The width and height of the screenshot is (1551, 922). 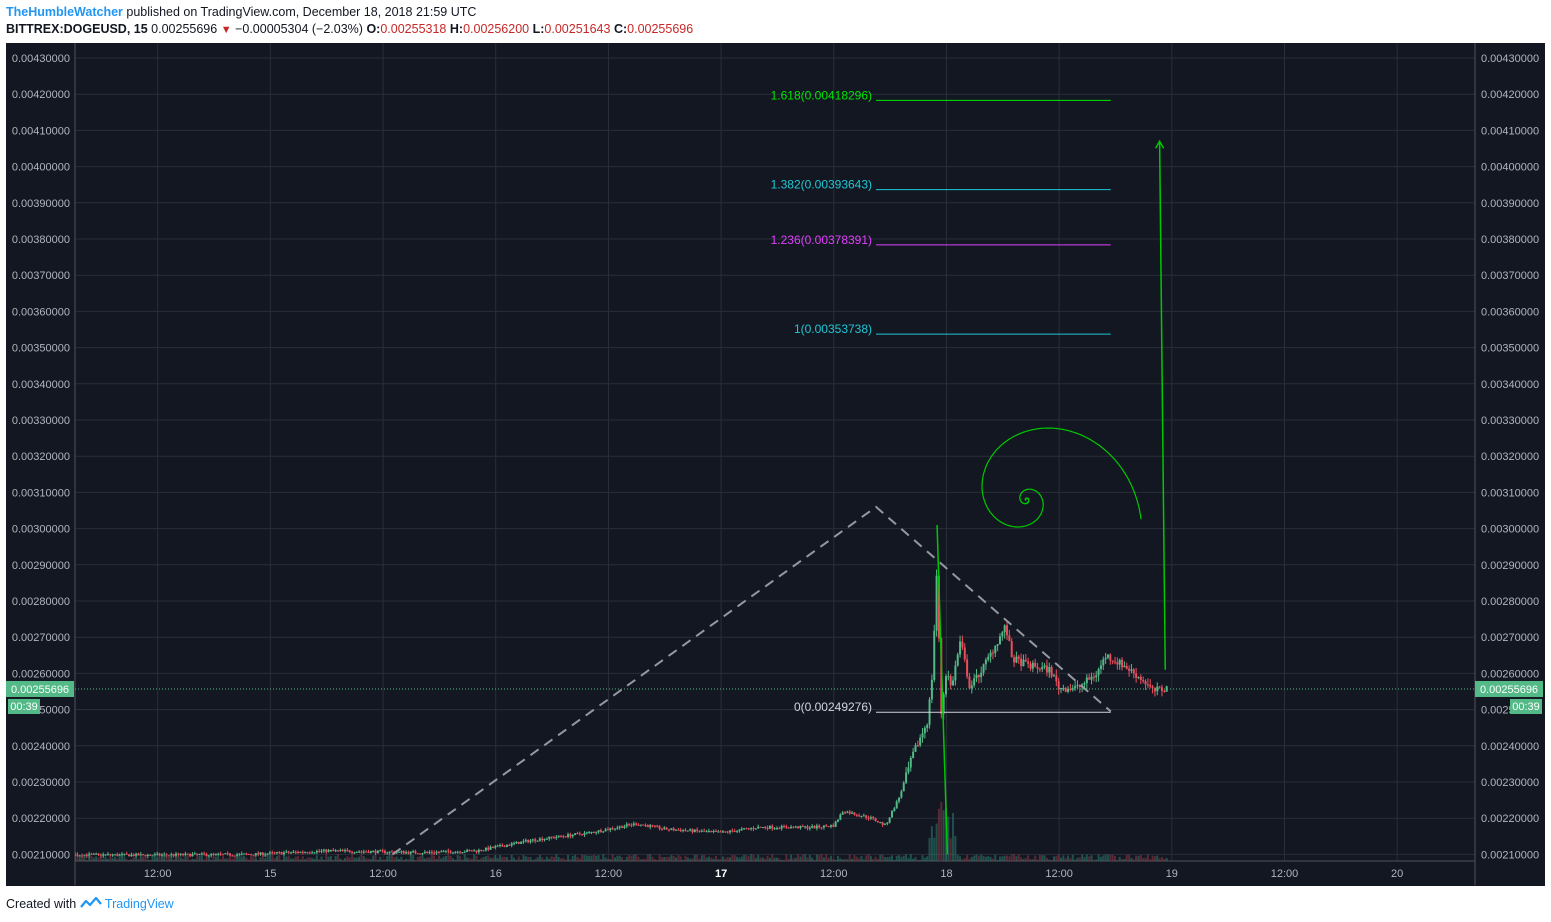 I want to click on y-tick-label-right: 0.00380000, so click(x=1510, y=240).